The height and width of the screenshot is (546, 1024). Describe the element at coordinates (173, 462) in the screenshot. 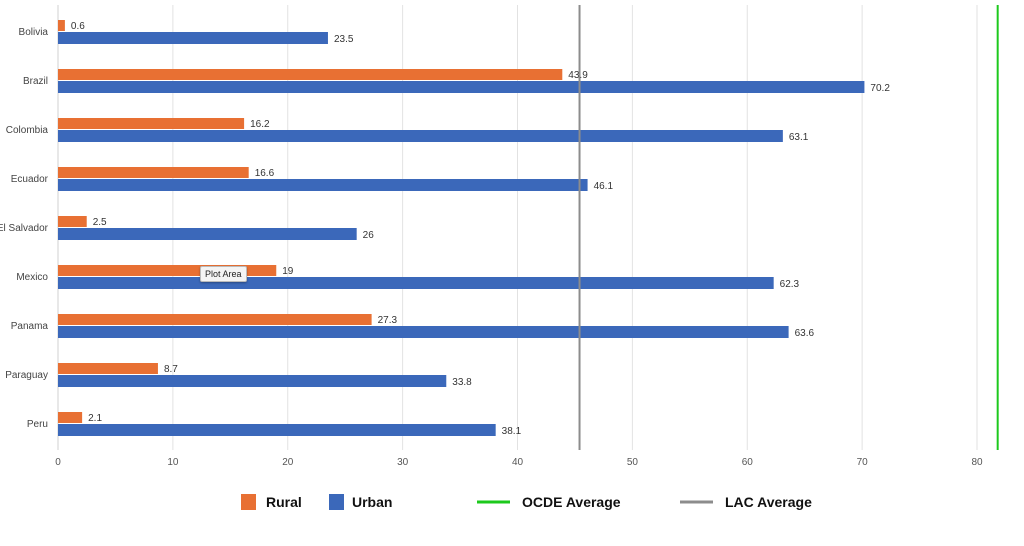

I see `x-tick-label: 10` at that location.